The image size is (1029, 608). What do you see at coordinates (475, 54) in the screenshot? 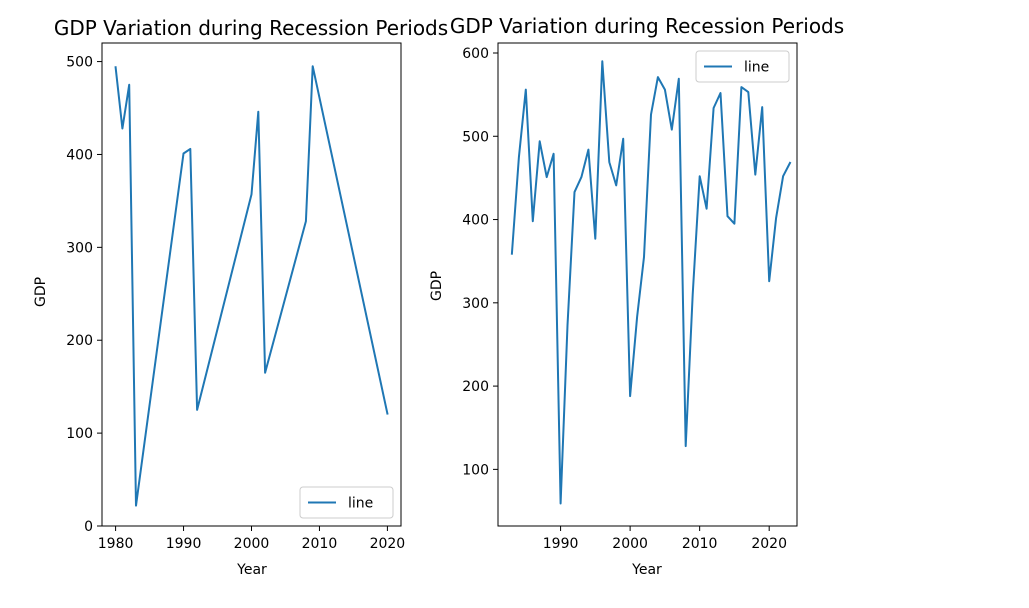
I see `y-tick-label: 600` at bounding box center [475, 54].